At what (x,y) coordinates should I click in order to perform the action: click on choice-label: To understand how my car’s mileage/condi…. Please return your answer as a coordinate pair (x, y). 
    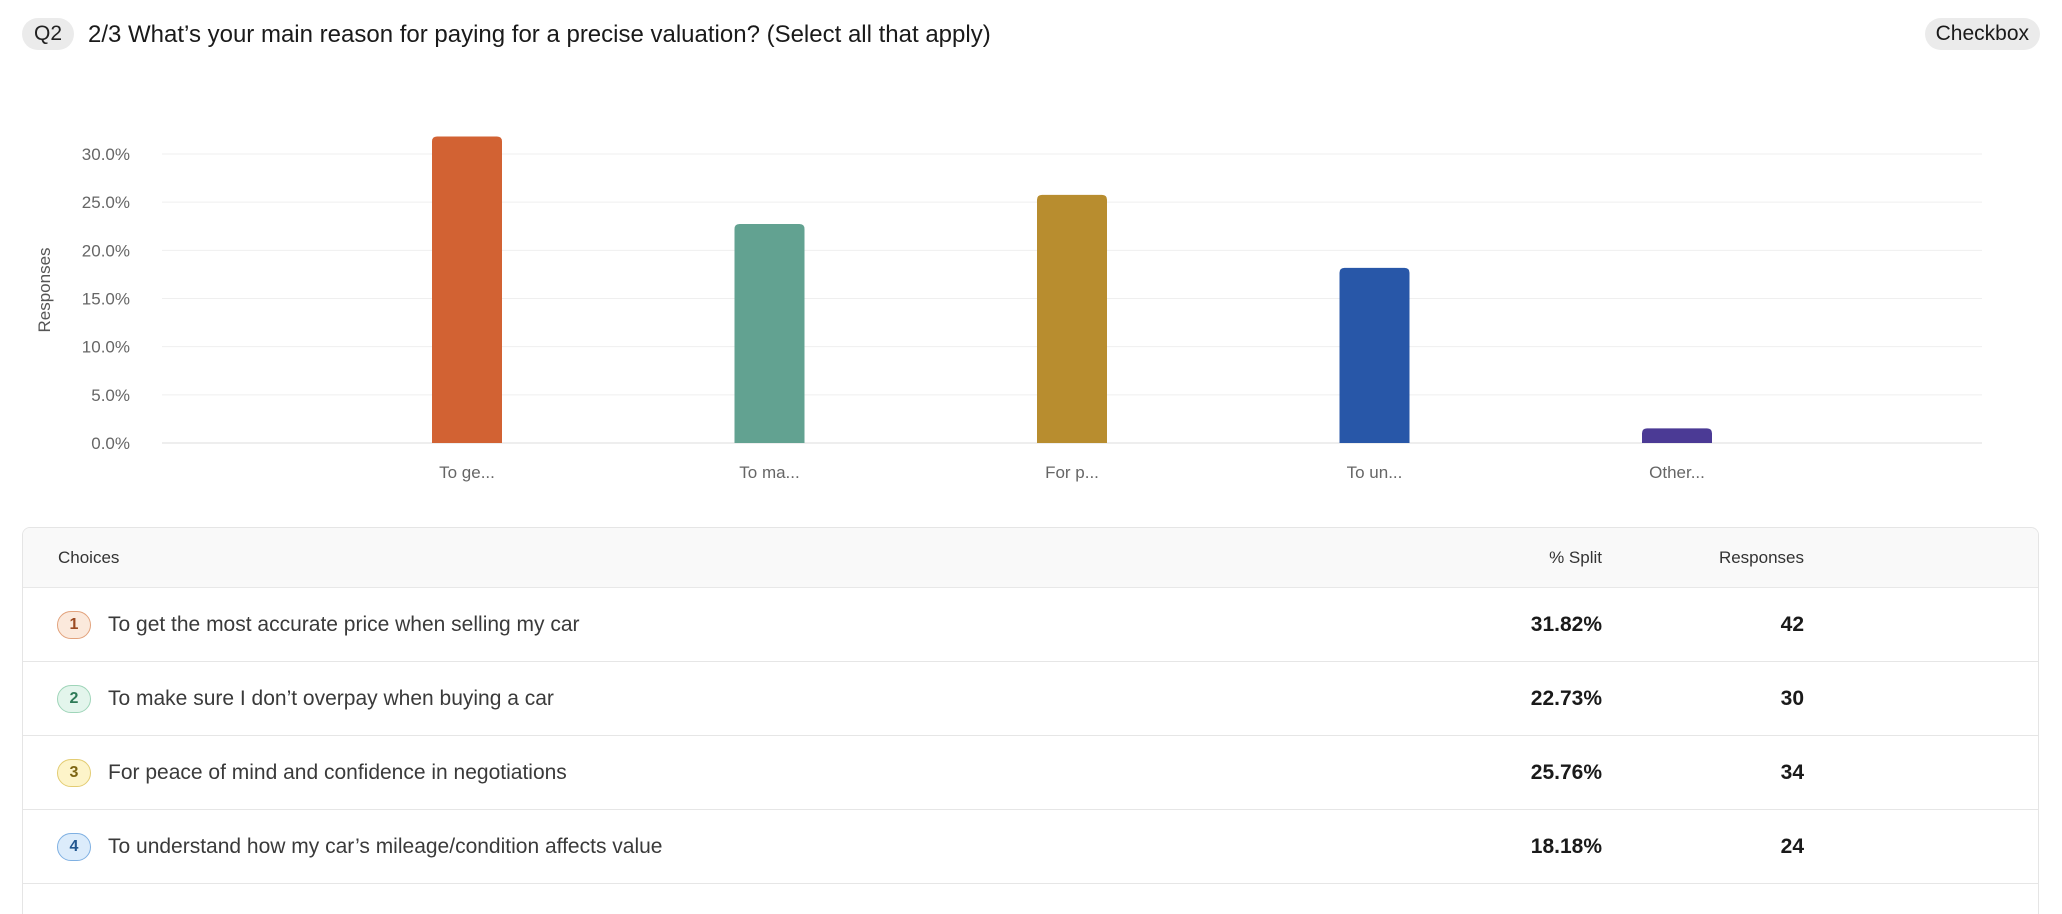
    Looking at the image, I should click on (385, 846).